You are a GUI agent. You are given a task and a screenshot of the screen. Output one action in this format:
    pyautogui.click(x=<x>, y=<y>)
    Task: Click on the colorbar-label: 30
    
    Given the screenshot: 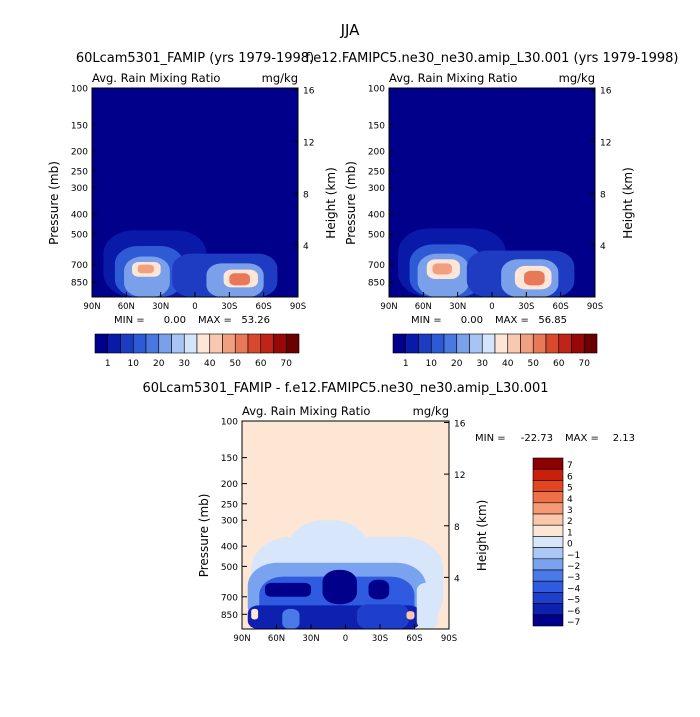 What is the action you would take?
    pyautogui.click(x=483, y=364)
    